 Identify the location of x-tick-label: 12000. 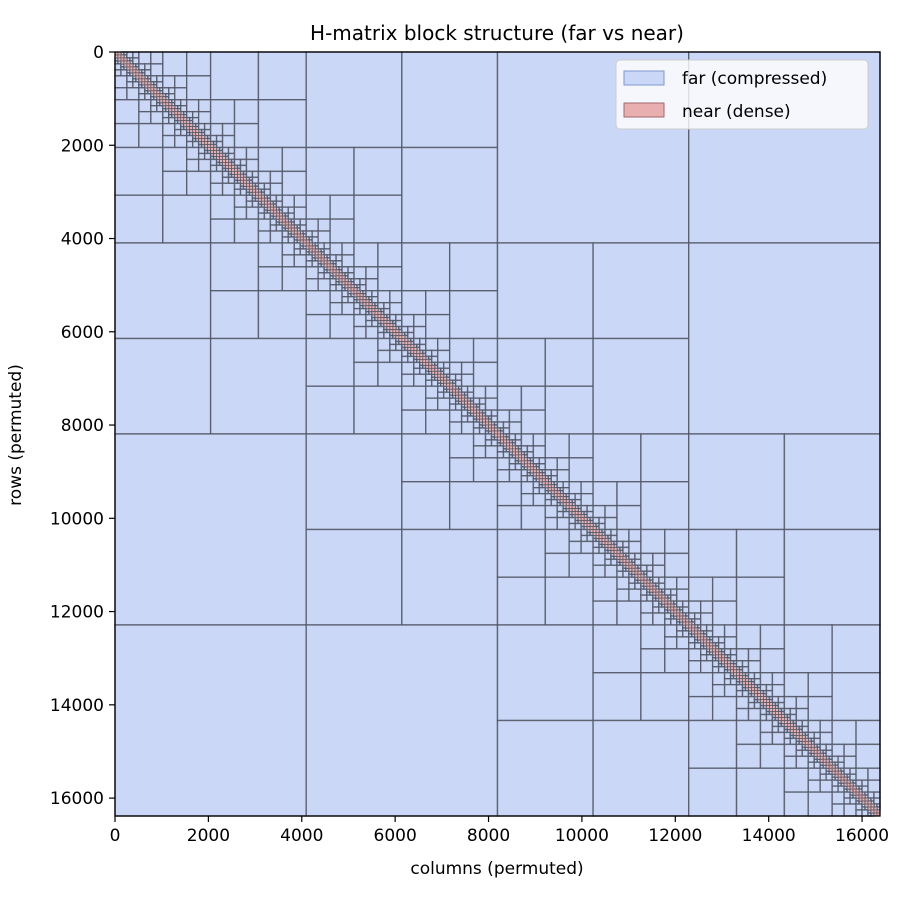
(675, 836).